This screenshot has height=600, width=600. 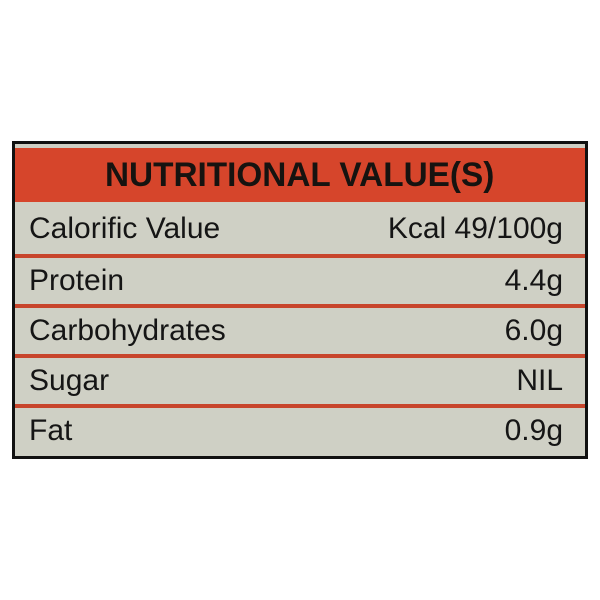 I want to click on table-row: Calorific Value Kcal 49/100g, so click(x=300, y=229).